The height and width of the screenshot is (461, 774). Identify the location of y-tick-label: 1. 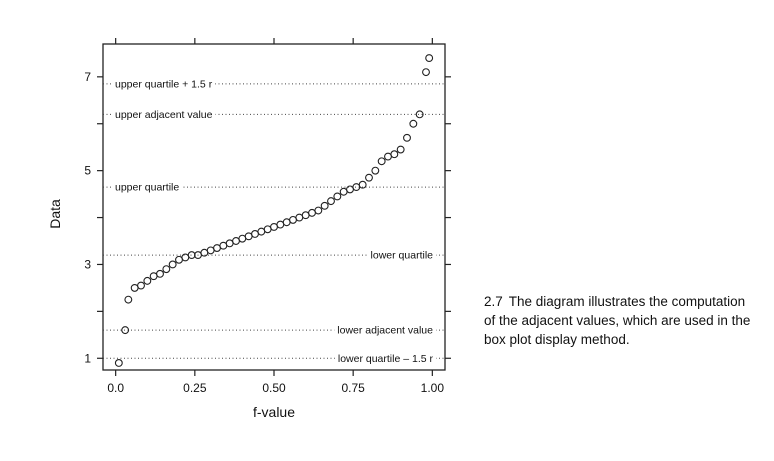
(87, 358).